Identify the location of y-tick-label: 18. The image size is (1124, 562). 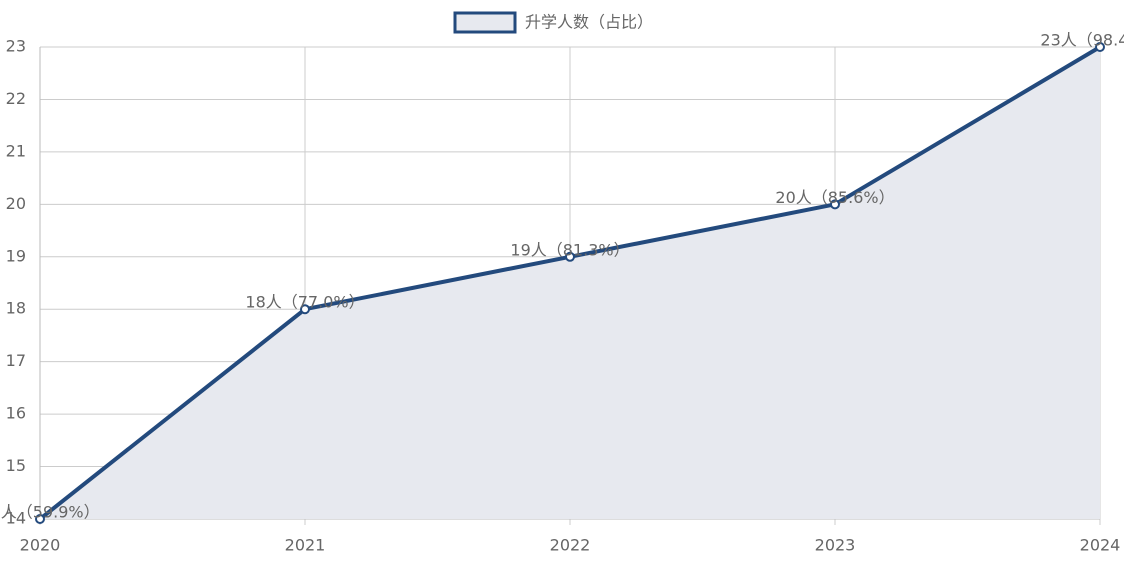
(16, 308).